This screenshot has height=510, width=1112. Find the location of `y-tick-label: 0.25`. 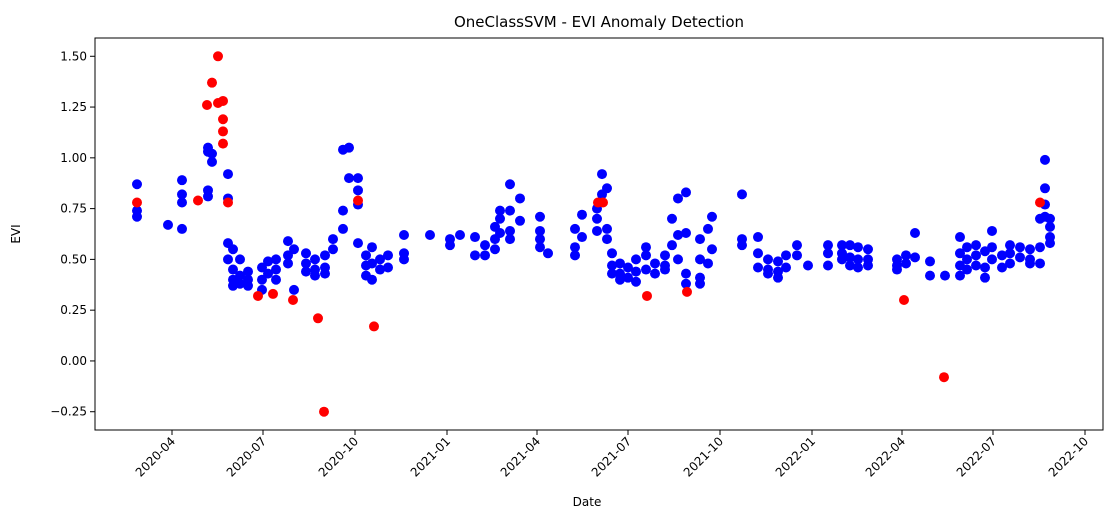

y-tick-label: 0.25 is located at coordinates (73, 310).